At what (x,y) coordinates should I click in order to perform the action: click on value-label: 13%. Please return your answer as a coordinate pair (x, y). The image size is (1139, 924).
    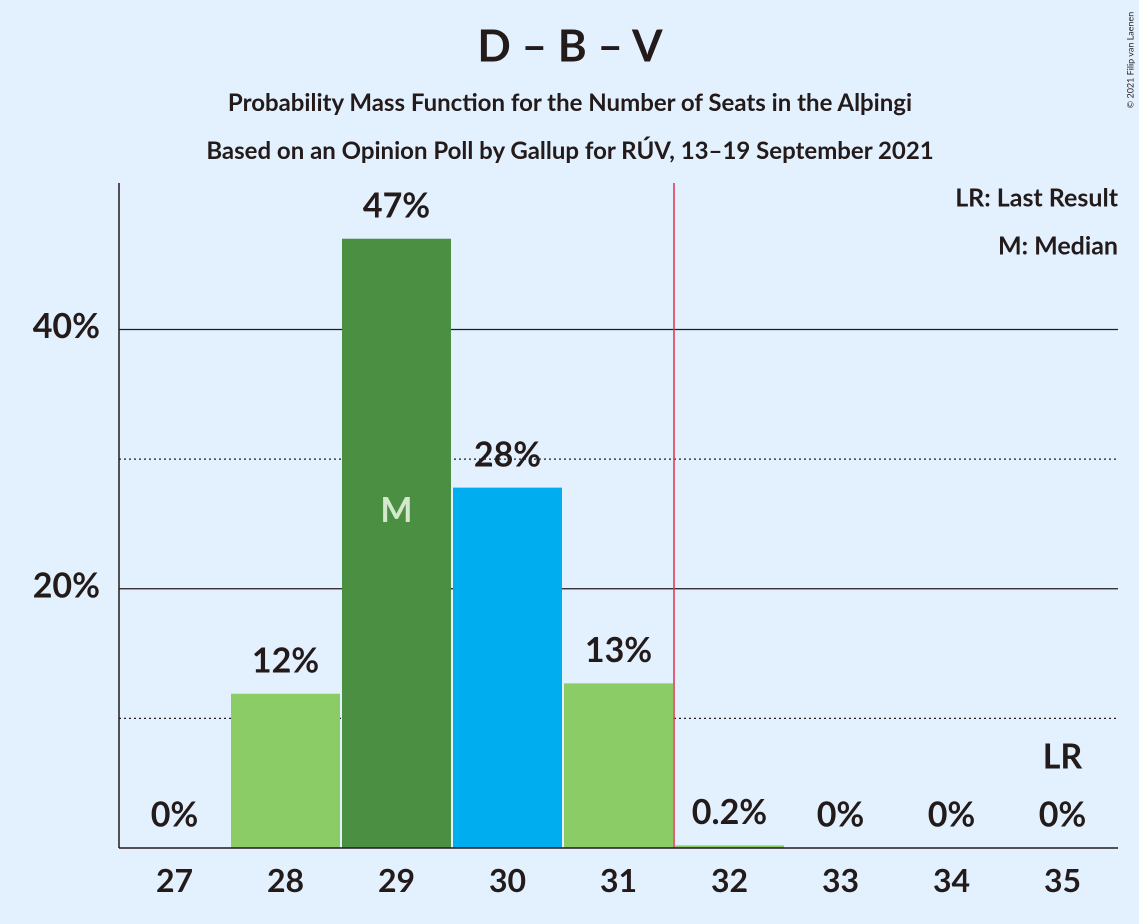
    Looking at the image, I should click on (618, 649).